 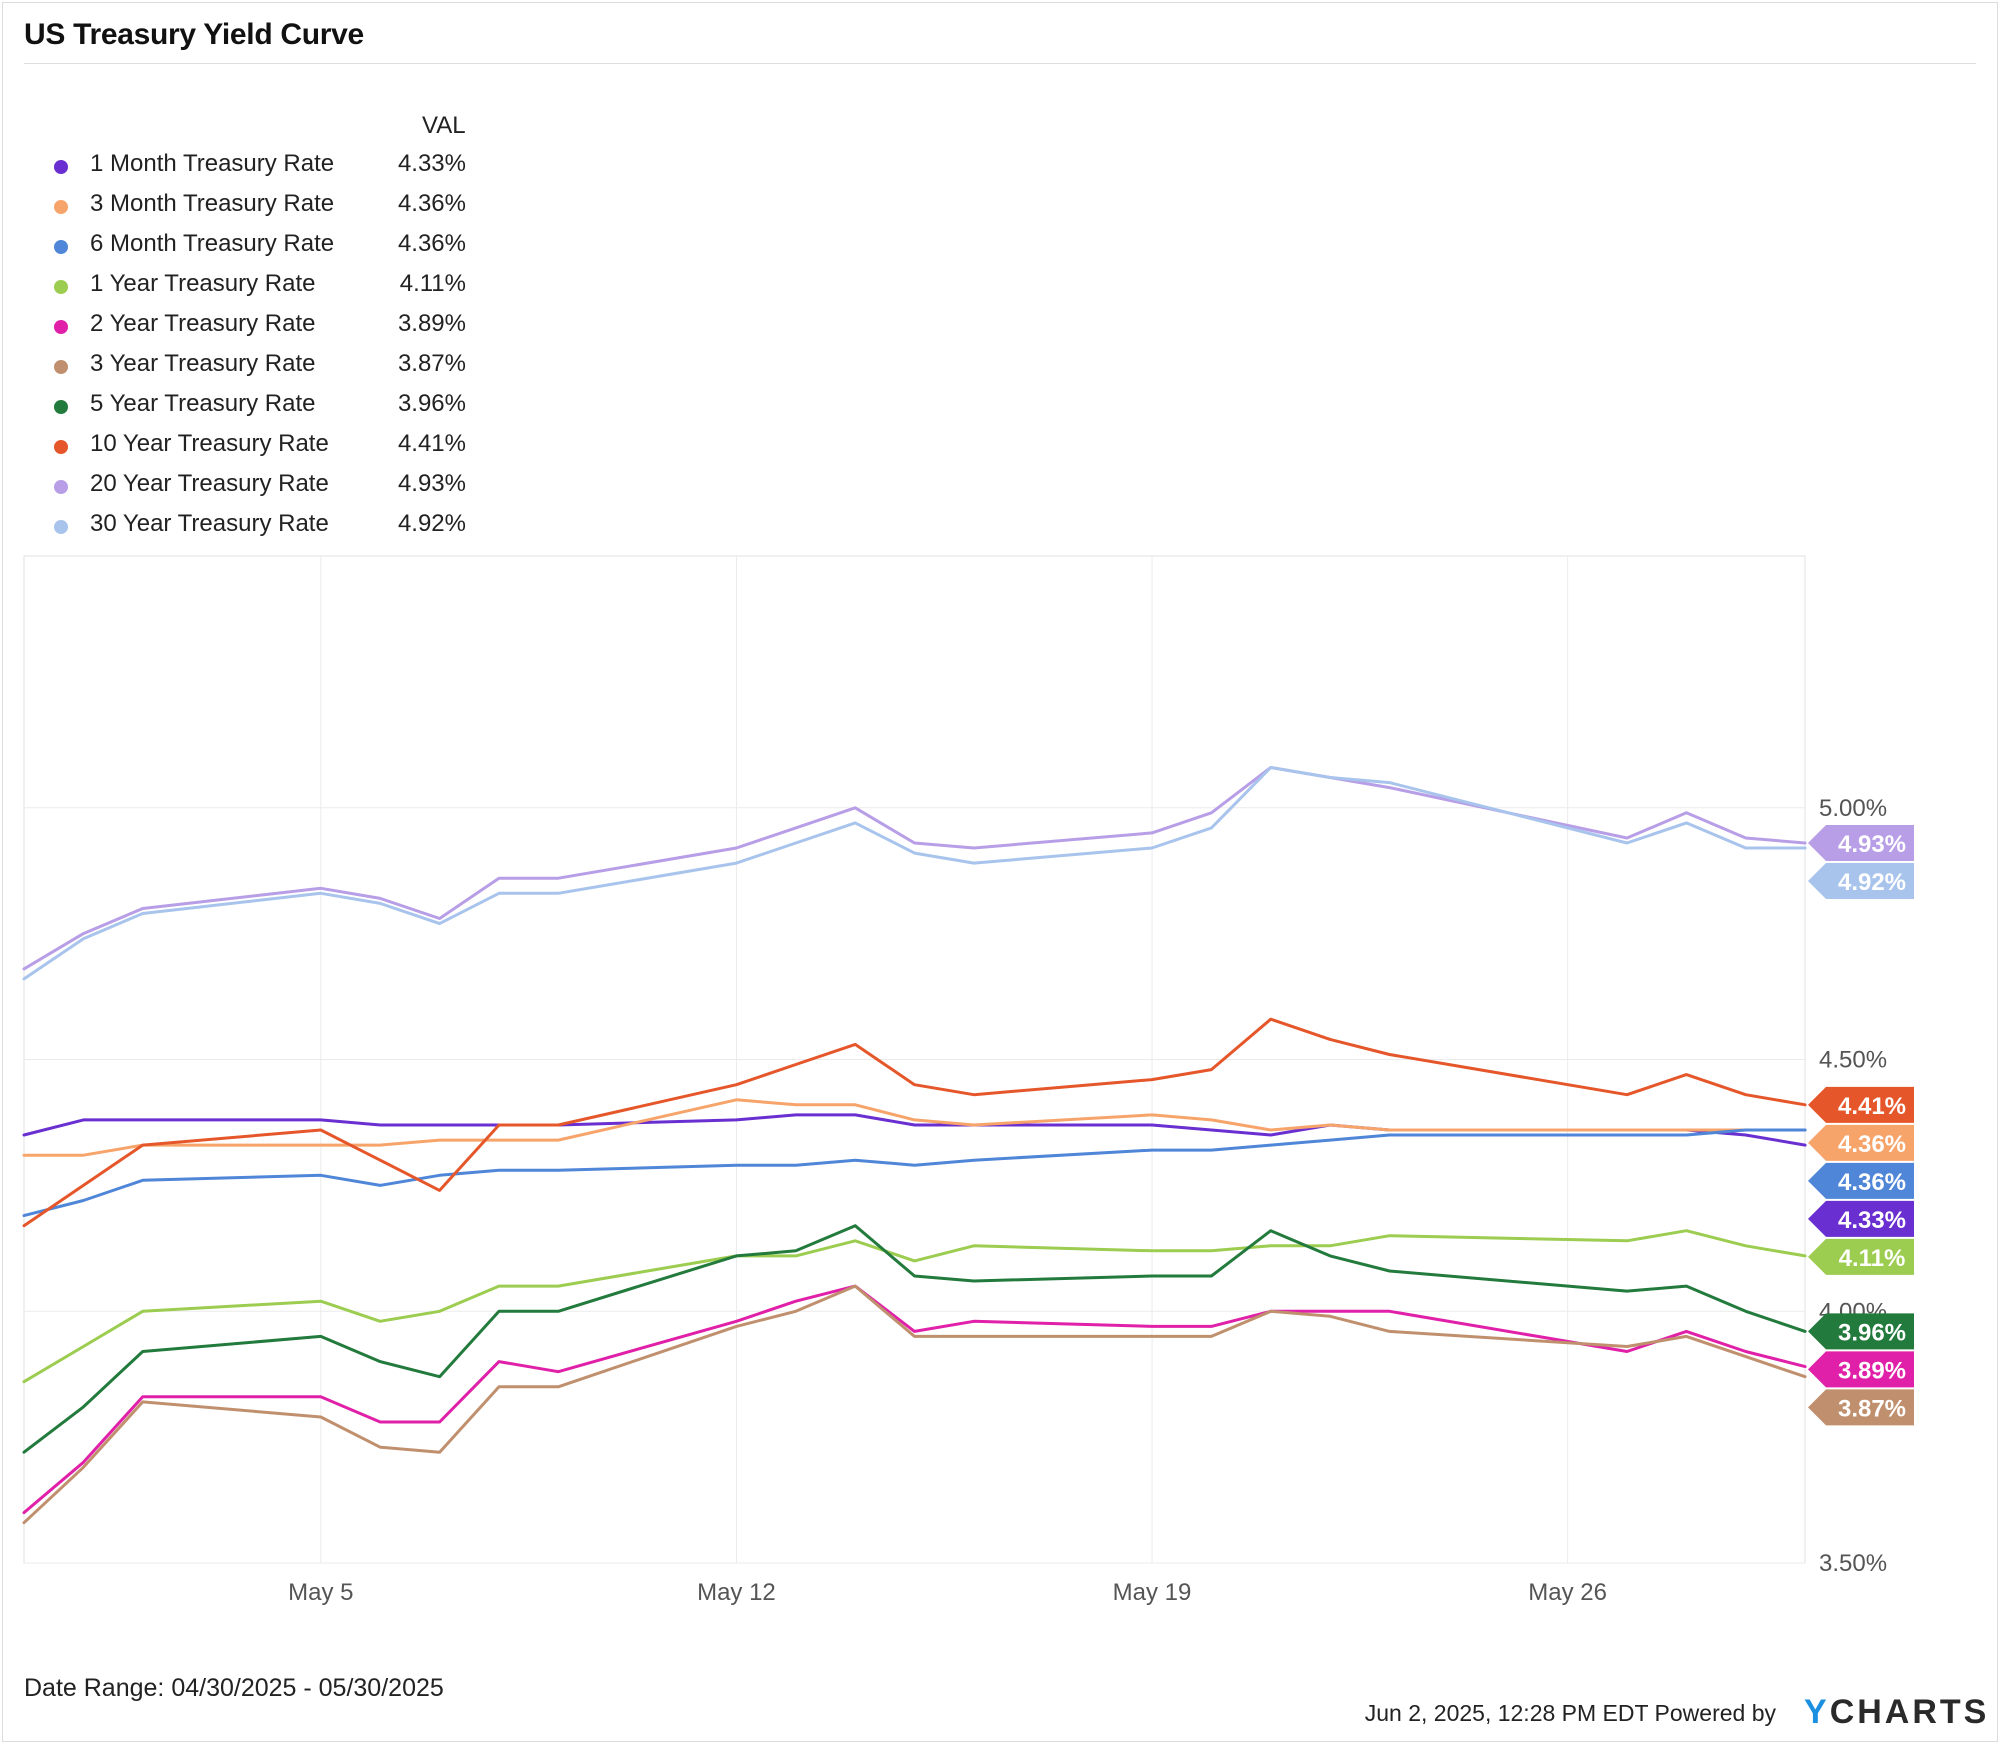 What do you see at coordinates (1152, 1592) in the screenshot?
I see `x-tick-label: May 19` at bounding box center [1152, 1592].